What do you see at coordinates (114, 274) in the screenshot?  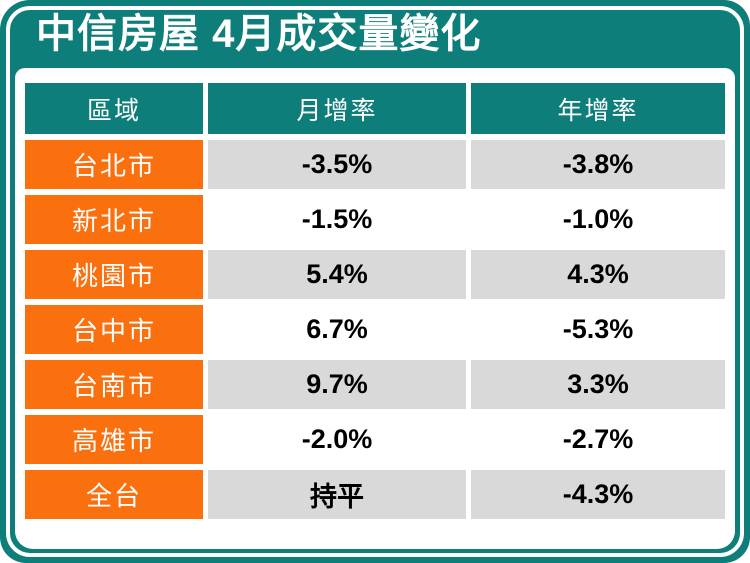 I see `region-cell: 桃園市` at bounding box center [114, 274].